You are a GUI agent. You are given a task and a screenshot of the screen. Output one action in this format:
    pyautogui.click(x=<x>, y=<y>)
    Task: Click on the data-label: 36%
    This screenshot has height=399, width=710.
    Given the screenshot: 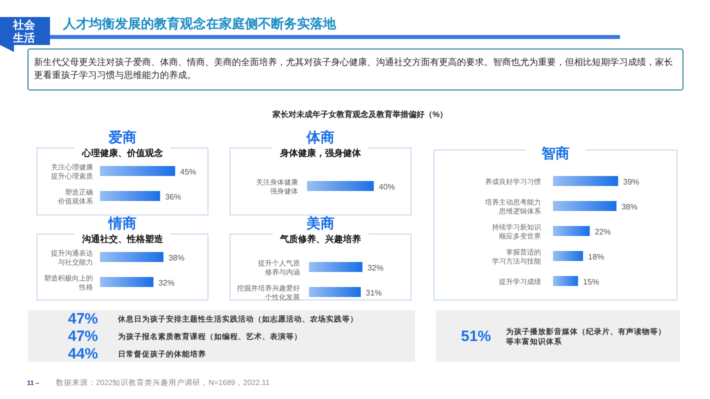 What is the action you would take?
    pyautogui.click(x=173, y=197)
    